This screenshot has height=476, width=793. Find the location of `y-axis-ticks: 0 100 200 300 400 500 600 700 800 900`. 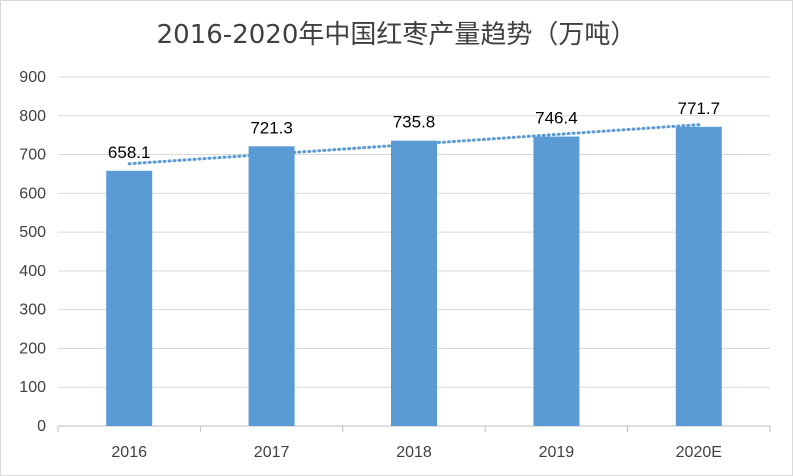

y-axis-ticks: 0 100 200 300 400 500 600 700 800 900 is located at coordinates (32, 252).